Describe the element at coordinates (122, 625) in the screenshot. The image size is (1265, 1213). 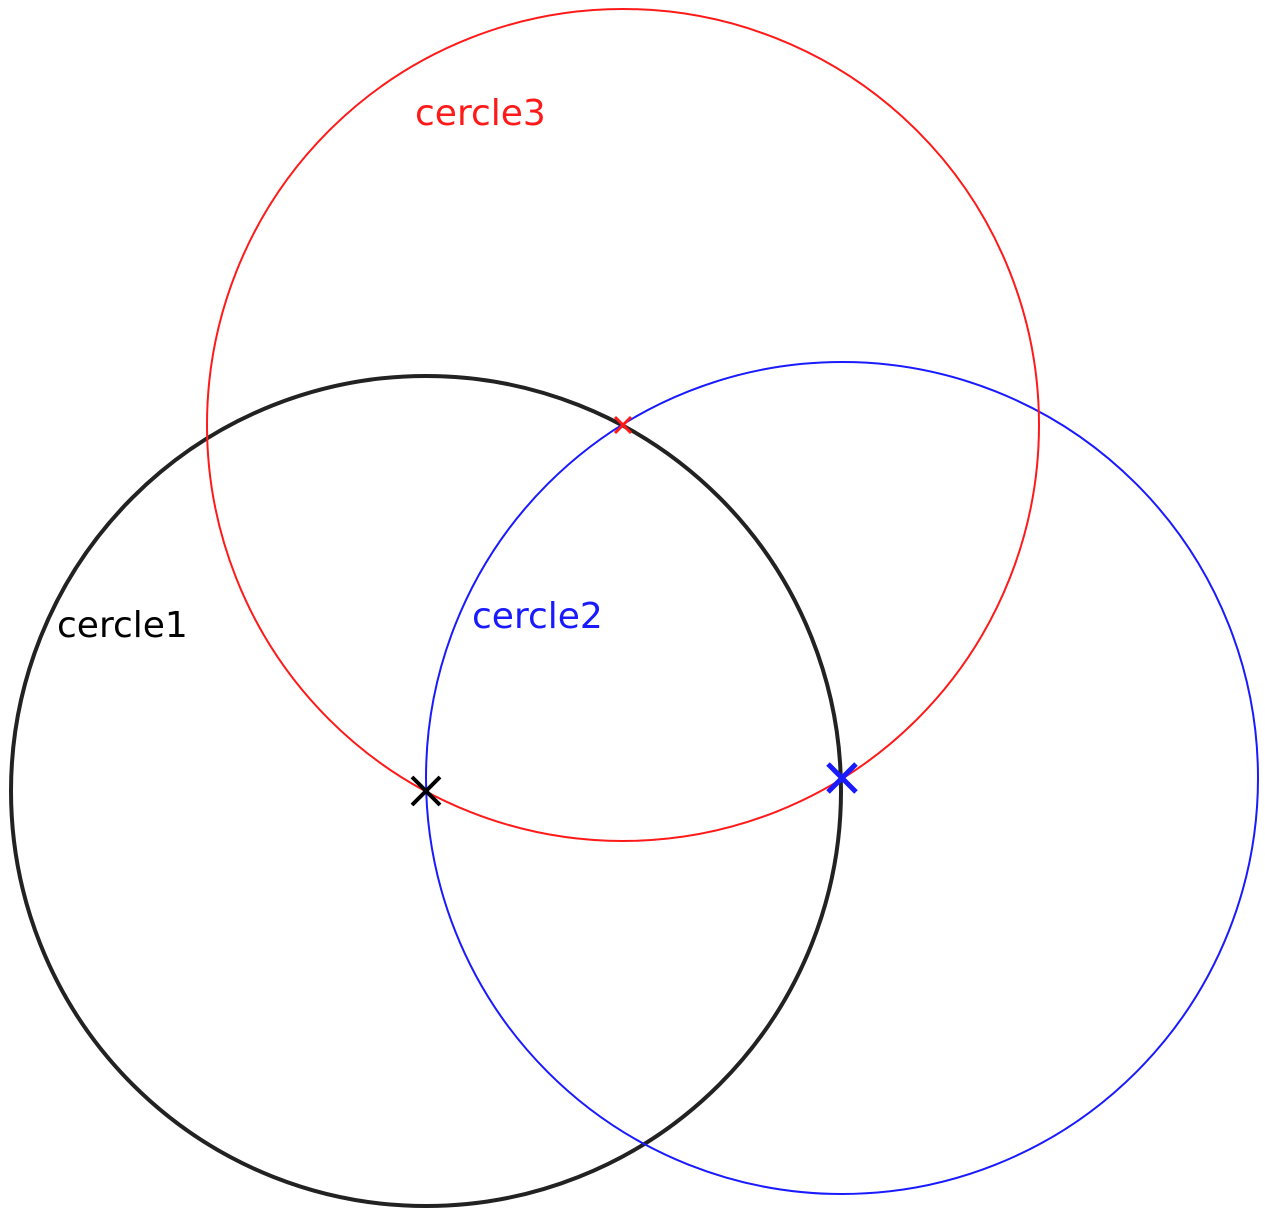
I see `circle-label: cercle1` at that location.